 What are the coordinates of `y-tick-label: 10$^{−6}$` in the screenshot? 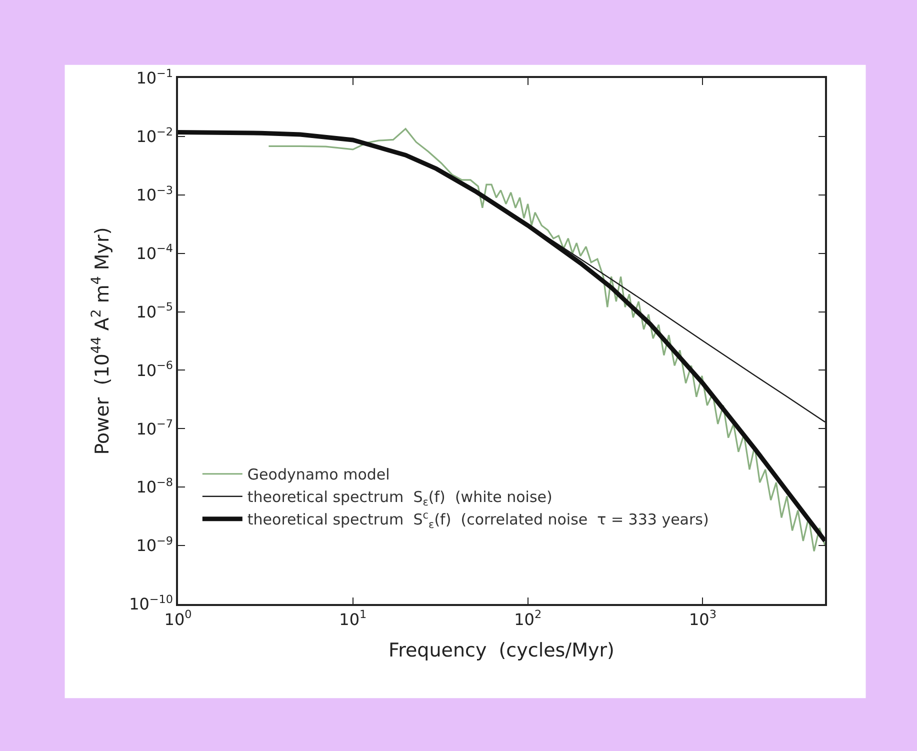 It's located at (155, 369).